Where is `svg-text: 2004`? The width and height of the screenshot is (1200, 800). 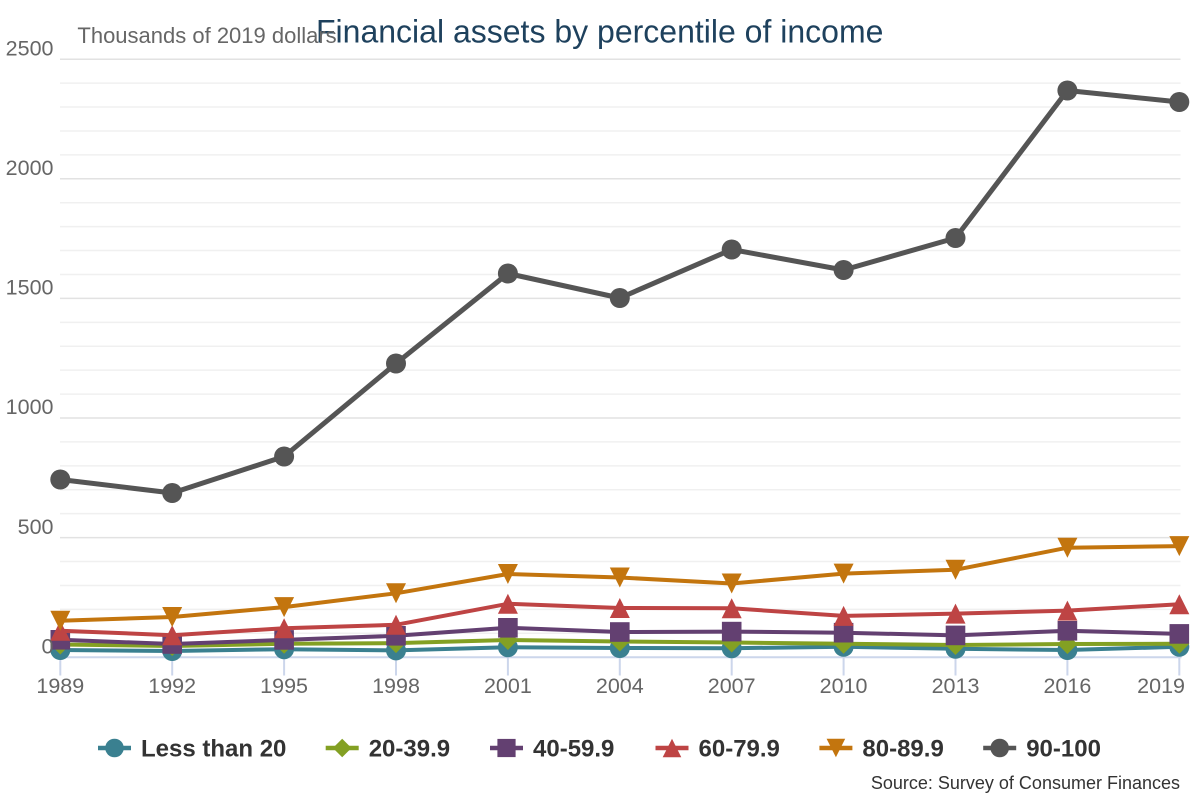 svg-text: 2004 is located at coordinates (620, 686).